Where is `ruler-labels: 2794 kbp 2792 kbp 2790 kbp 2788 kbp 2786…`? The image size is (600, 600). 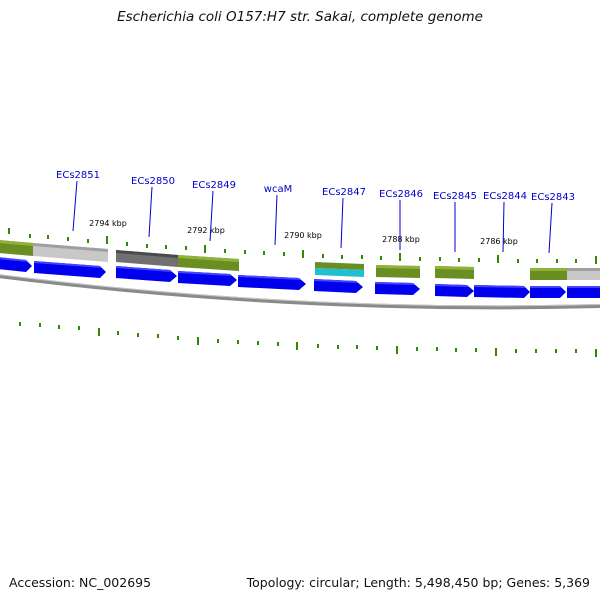
ruler-labels: 2794 kbp 2792 kbp 2790 kbp 2788 kbp 2786… is located at coordinates (303, 232).